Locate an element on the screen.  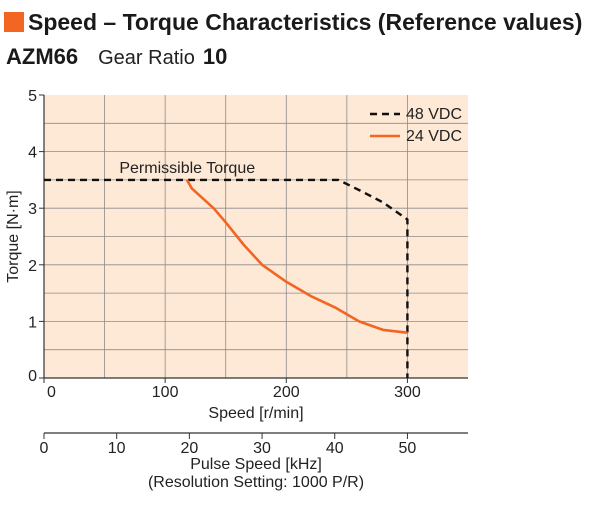
y-tick-label: 5 is located at coordinates (32, 96).